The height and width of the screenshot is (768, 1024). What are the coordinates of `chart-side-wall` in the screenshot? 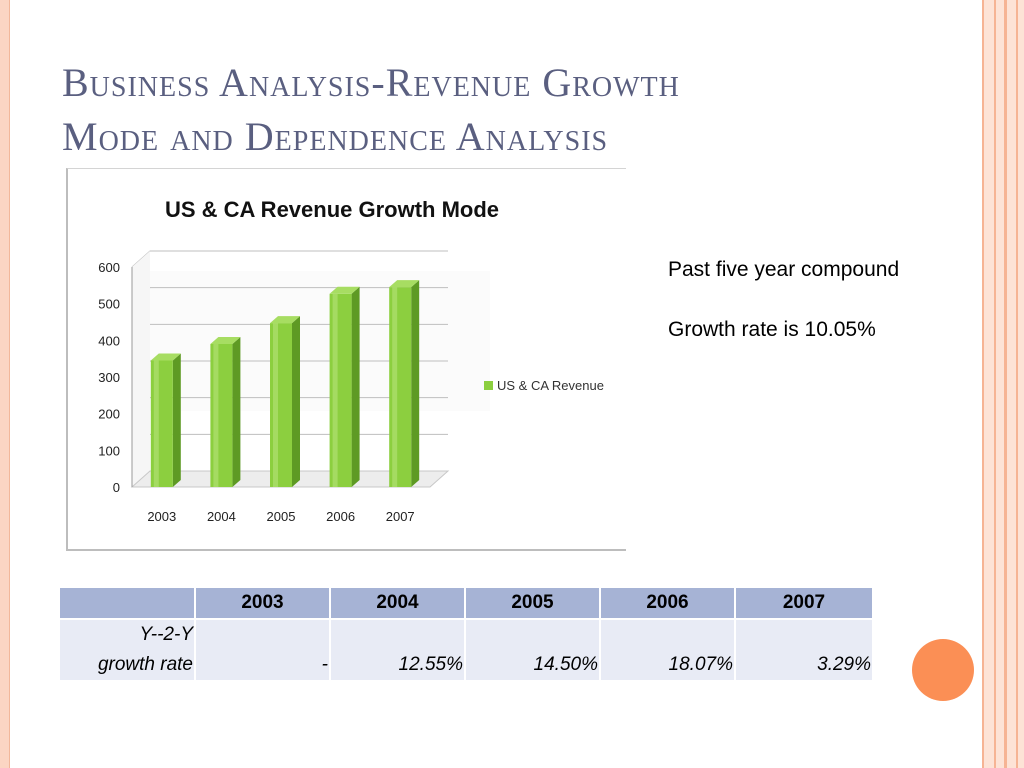 It's located at (141, 369).